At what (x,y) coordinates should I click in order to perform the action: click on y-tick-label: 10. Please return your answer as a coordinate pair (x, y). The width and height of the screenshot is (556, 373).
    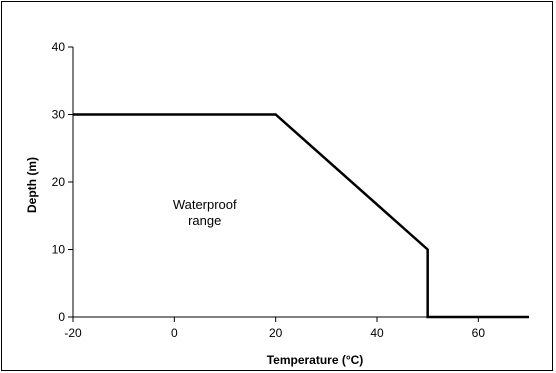
    Looking at the image, I should click on (59, 250).